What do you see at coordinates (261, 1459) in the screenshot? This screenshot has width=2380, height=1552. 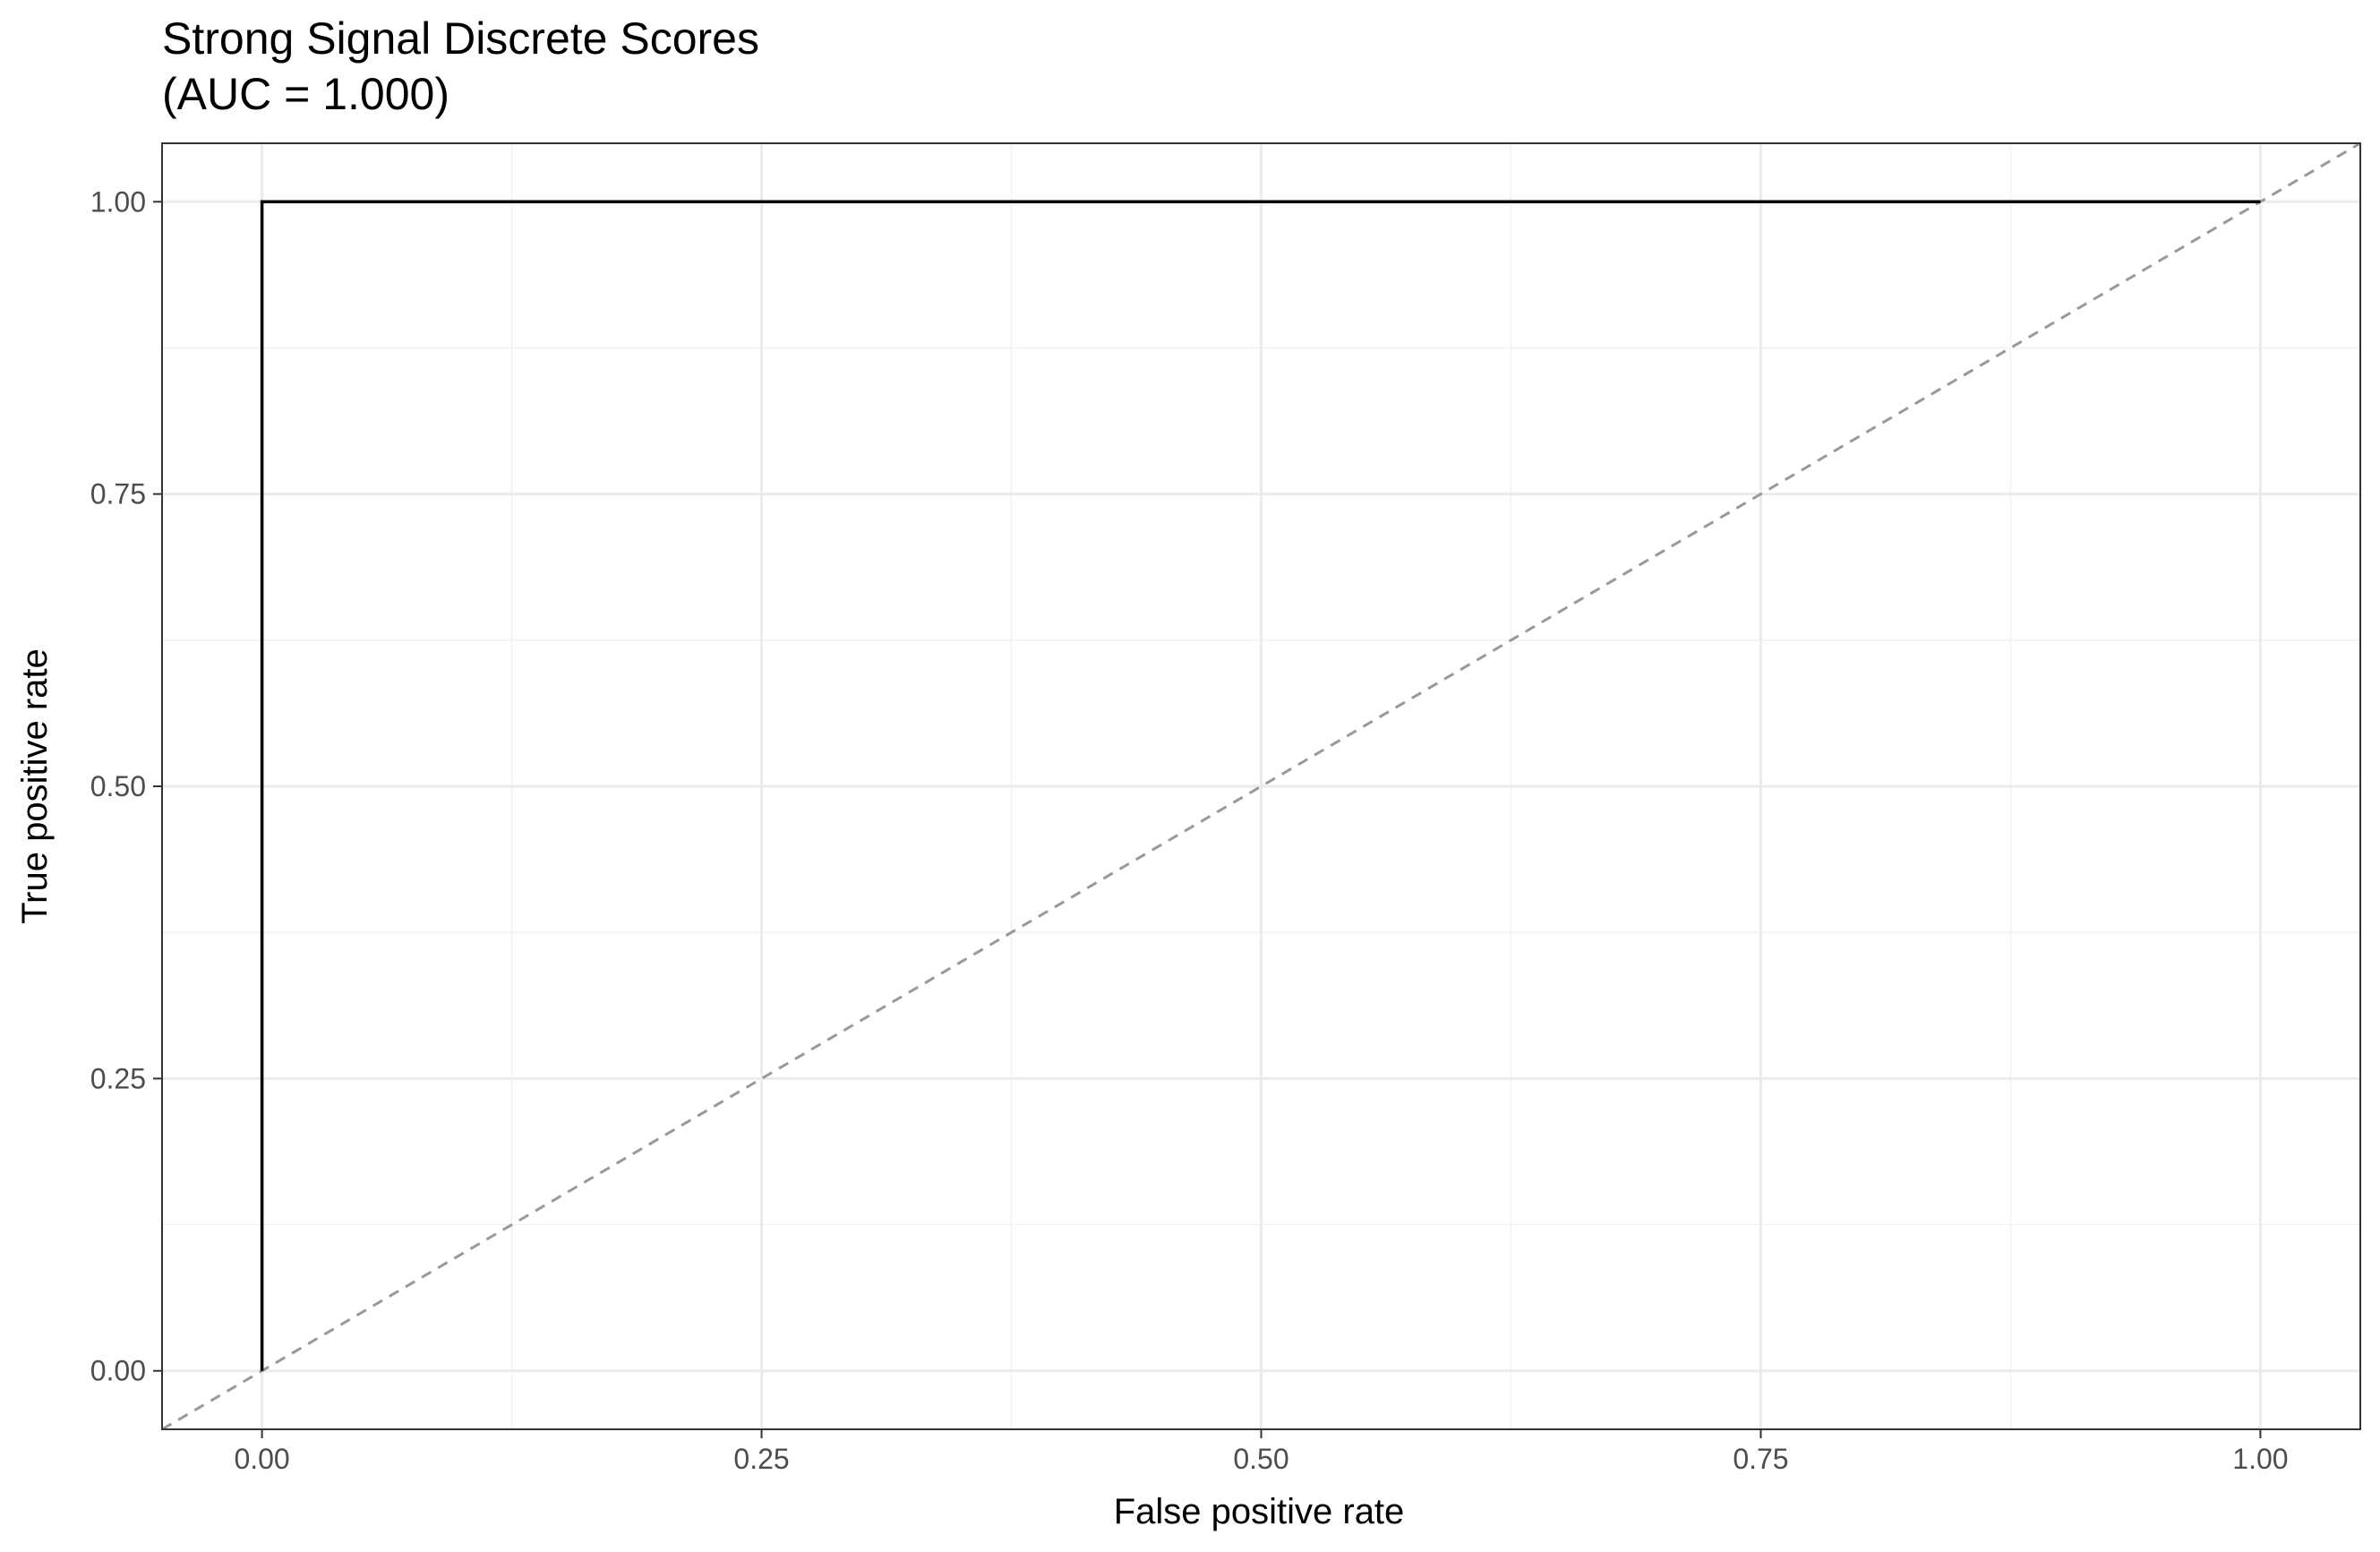 I see `x-tick-label: 0.00` at bounding box center [261, 1459].